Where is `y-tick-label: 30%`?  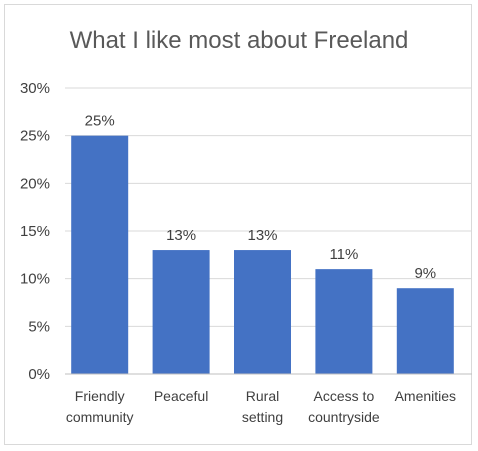 y-tick-label: 30% is located at coordinates (35, 88).